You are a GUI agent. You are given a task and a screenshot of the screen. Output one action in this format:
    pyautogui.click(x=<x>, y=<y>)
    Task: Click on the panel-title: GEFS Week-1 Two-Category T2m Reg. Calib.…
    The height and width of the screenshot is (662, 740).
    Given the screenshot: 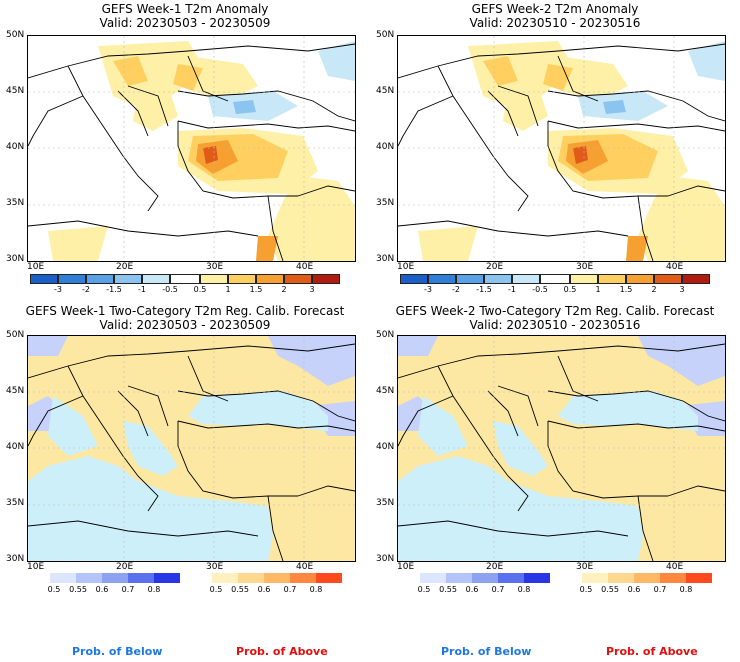 What is the action you would take?
    pyautogui.click(x=185, y=311)
    